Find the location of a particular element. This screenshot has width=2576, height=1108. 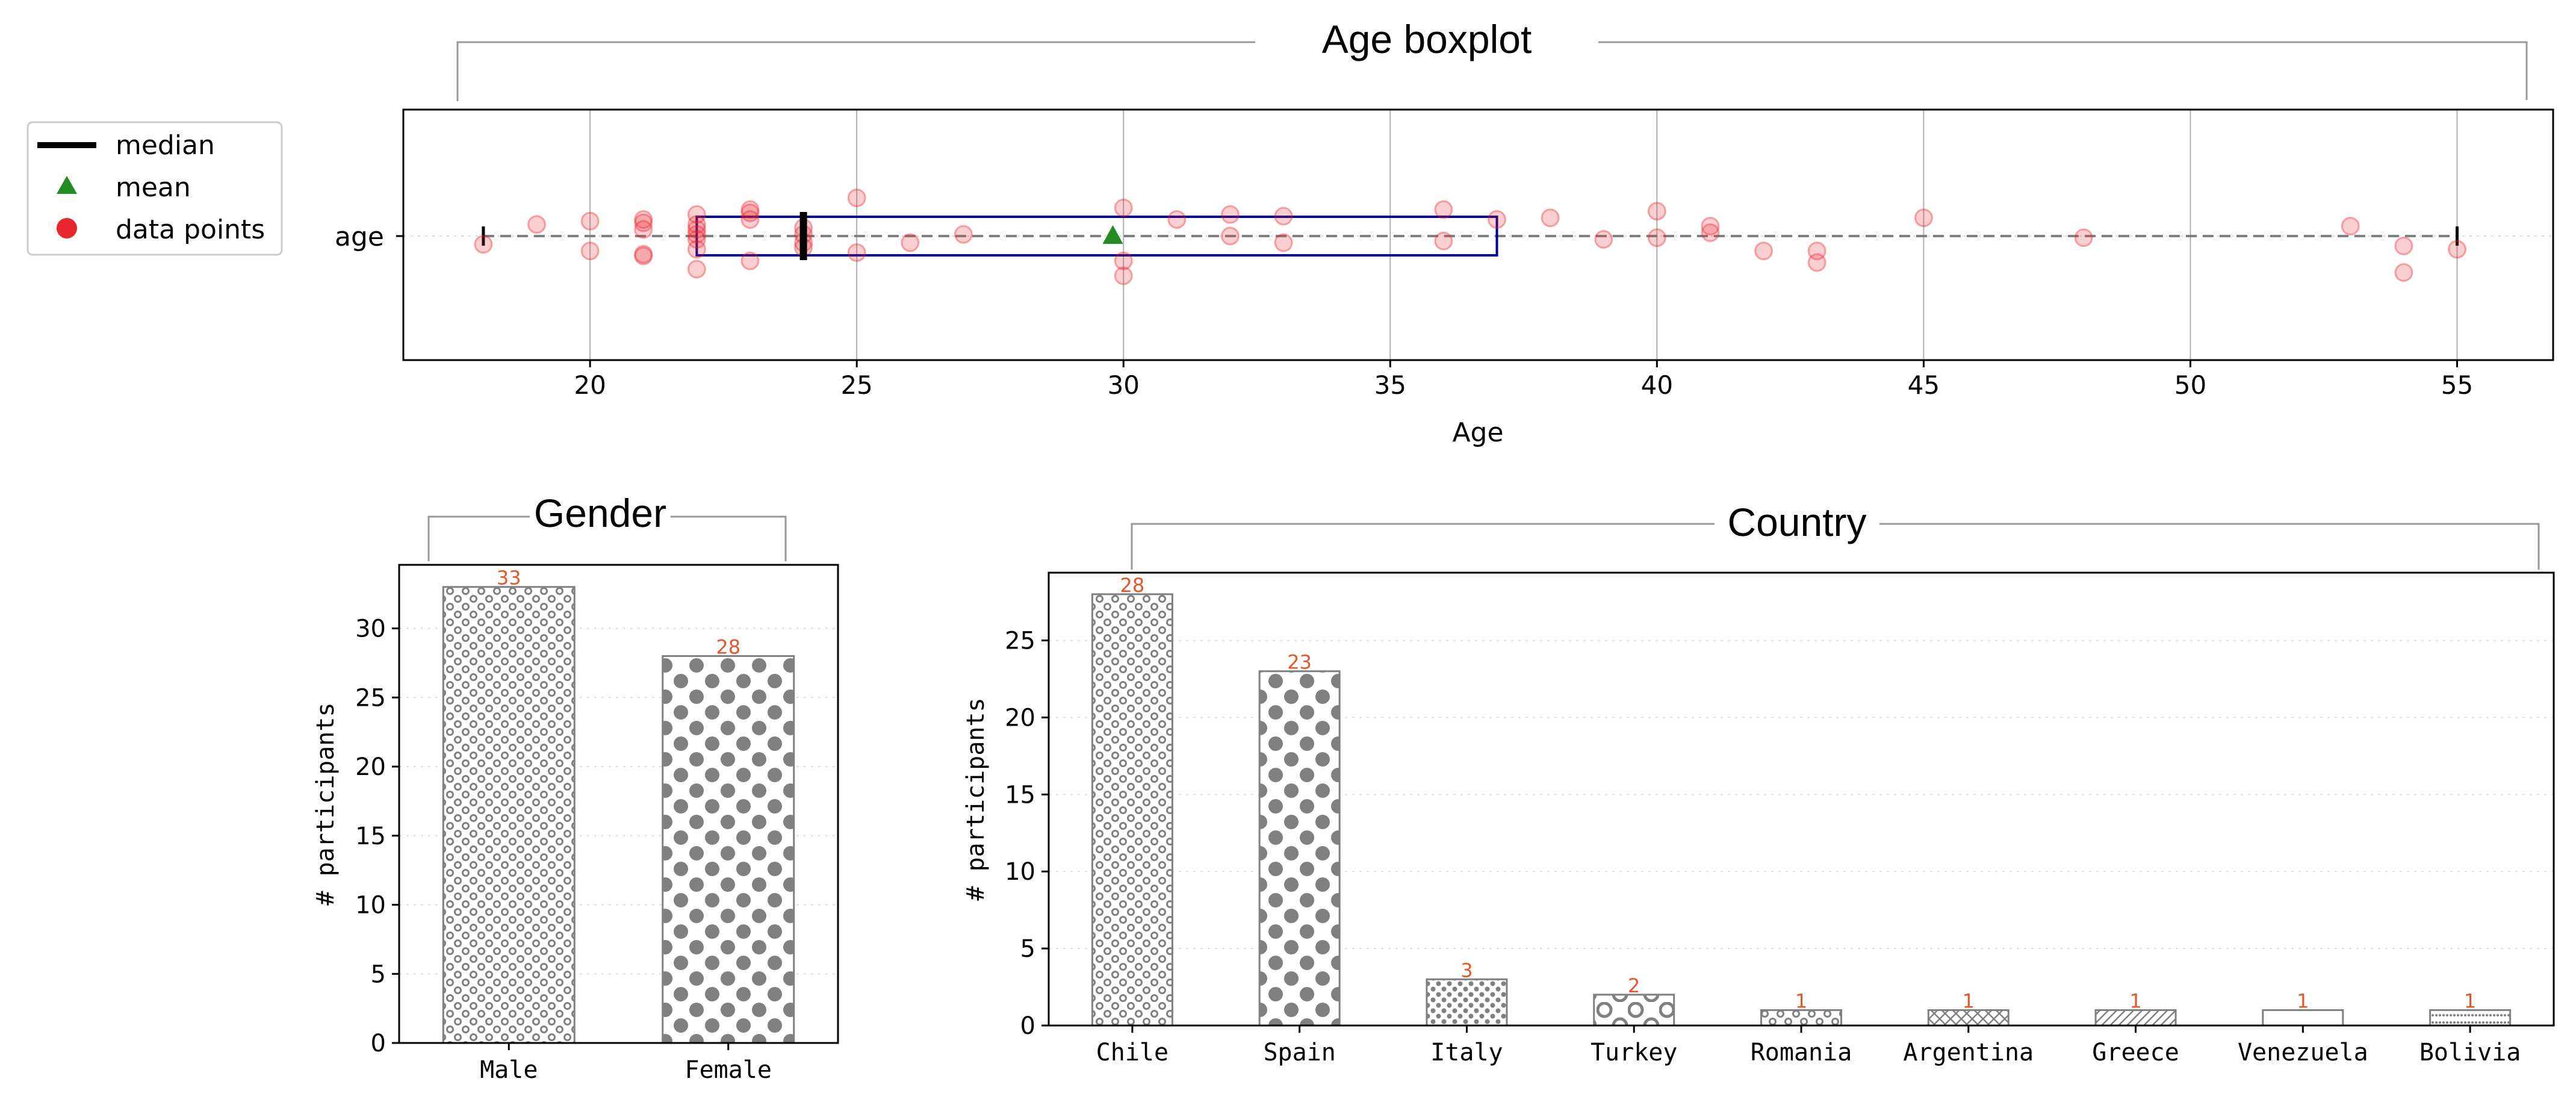

country-bar-argentina is located at coordinates (1968, 1018).